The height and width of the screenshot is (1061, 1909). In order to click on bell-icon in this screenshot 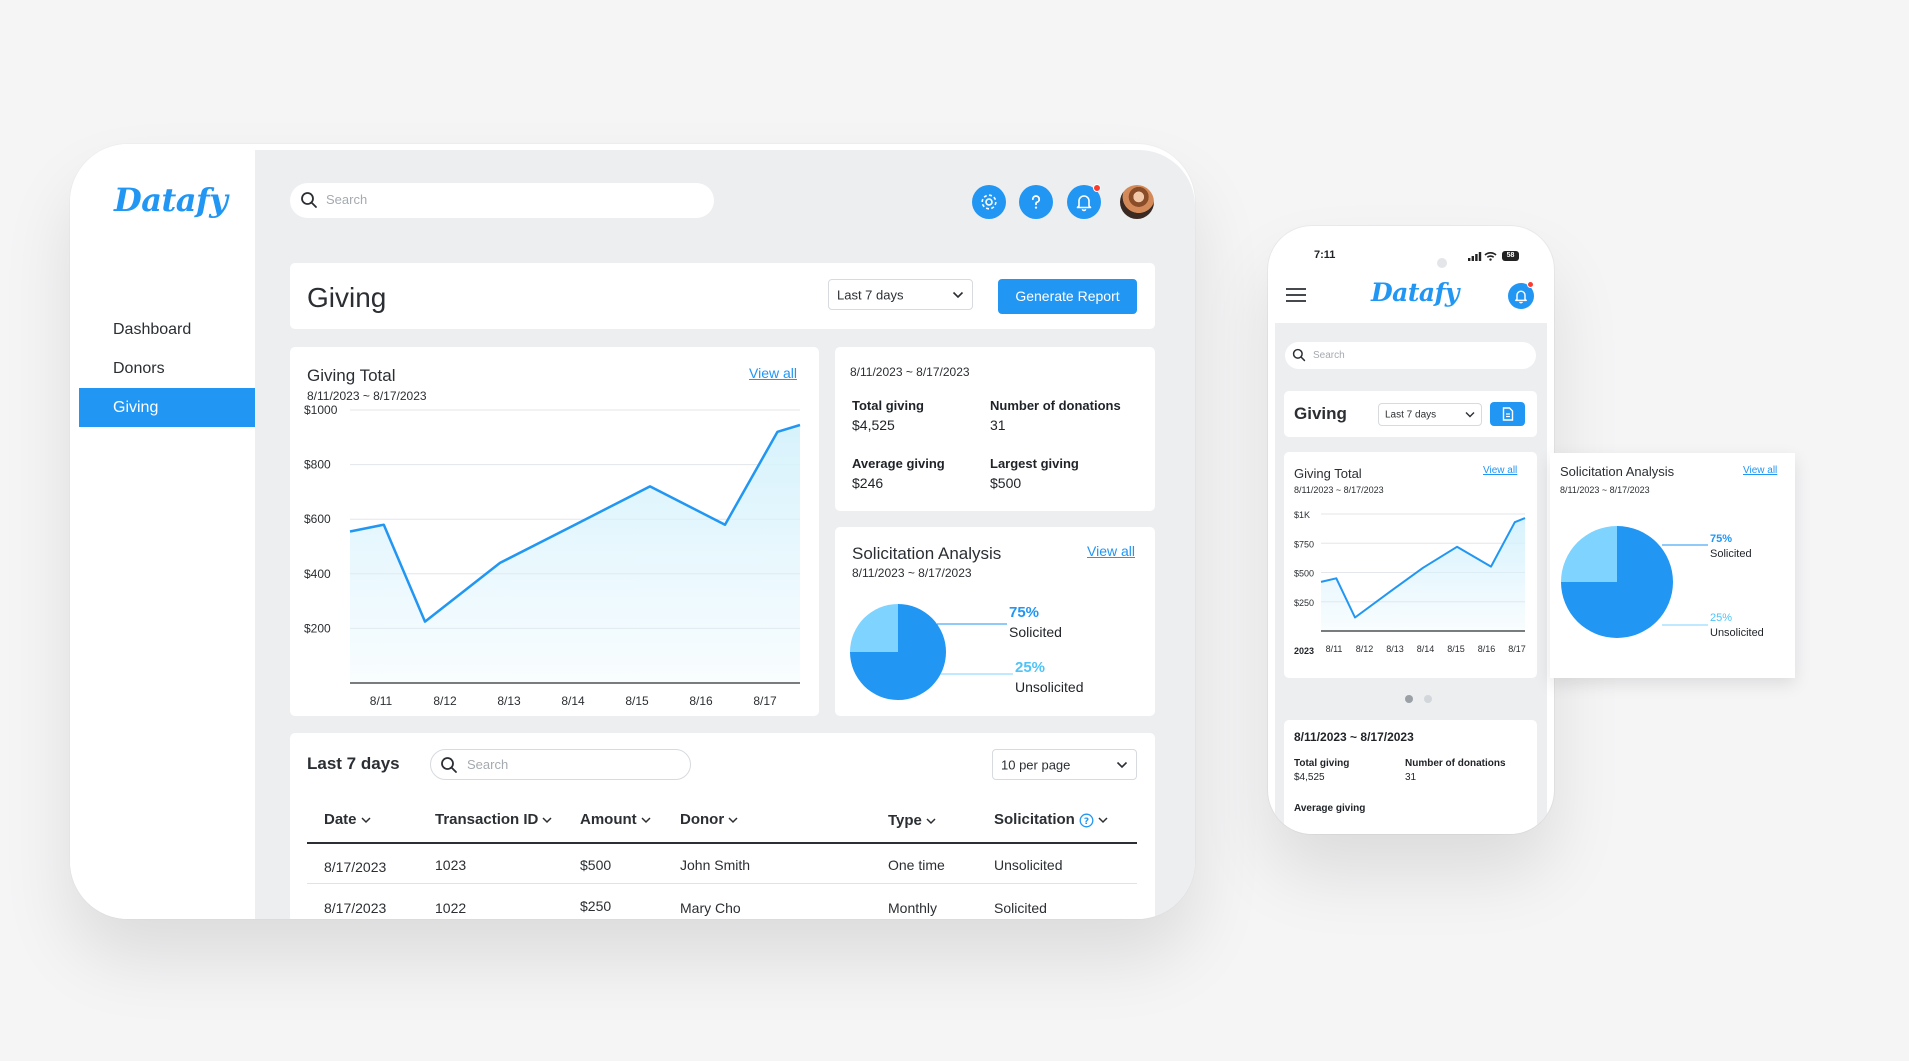, I will do `click(1084, 203)`.